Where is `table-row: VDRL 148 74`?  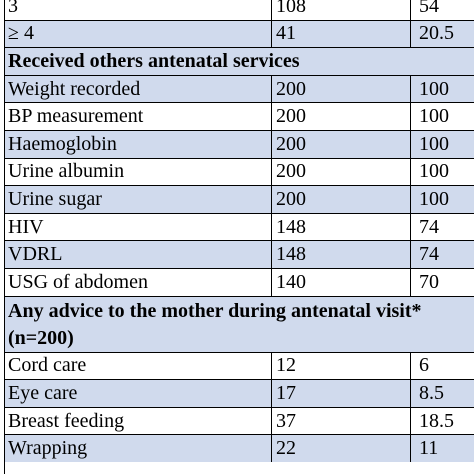 table-row: VDRL 148 74 is located at coordinates (239, 254).